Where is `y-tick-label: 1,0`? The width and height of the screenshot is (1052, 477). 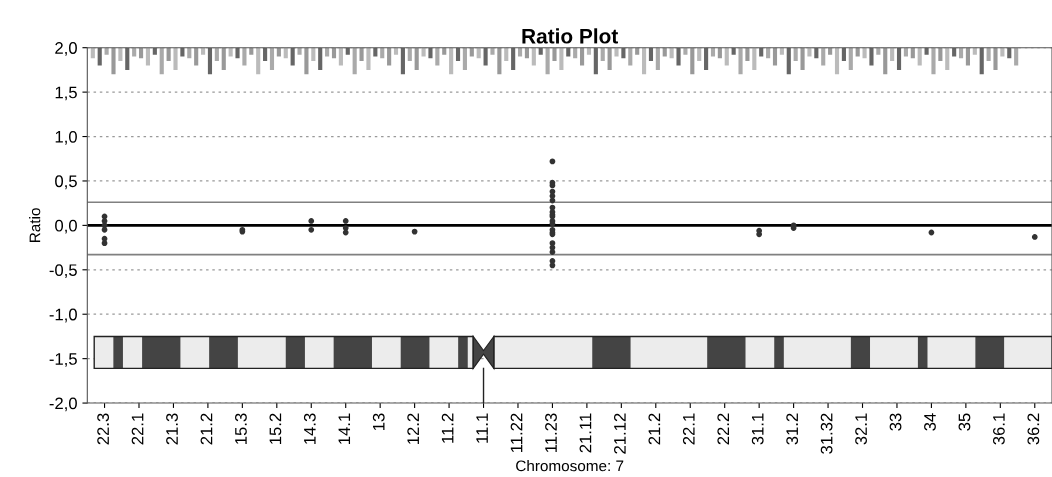 y-tick-label: 1,0 is located at coordinates (66, 137).